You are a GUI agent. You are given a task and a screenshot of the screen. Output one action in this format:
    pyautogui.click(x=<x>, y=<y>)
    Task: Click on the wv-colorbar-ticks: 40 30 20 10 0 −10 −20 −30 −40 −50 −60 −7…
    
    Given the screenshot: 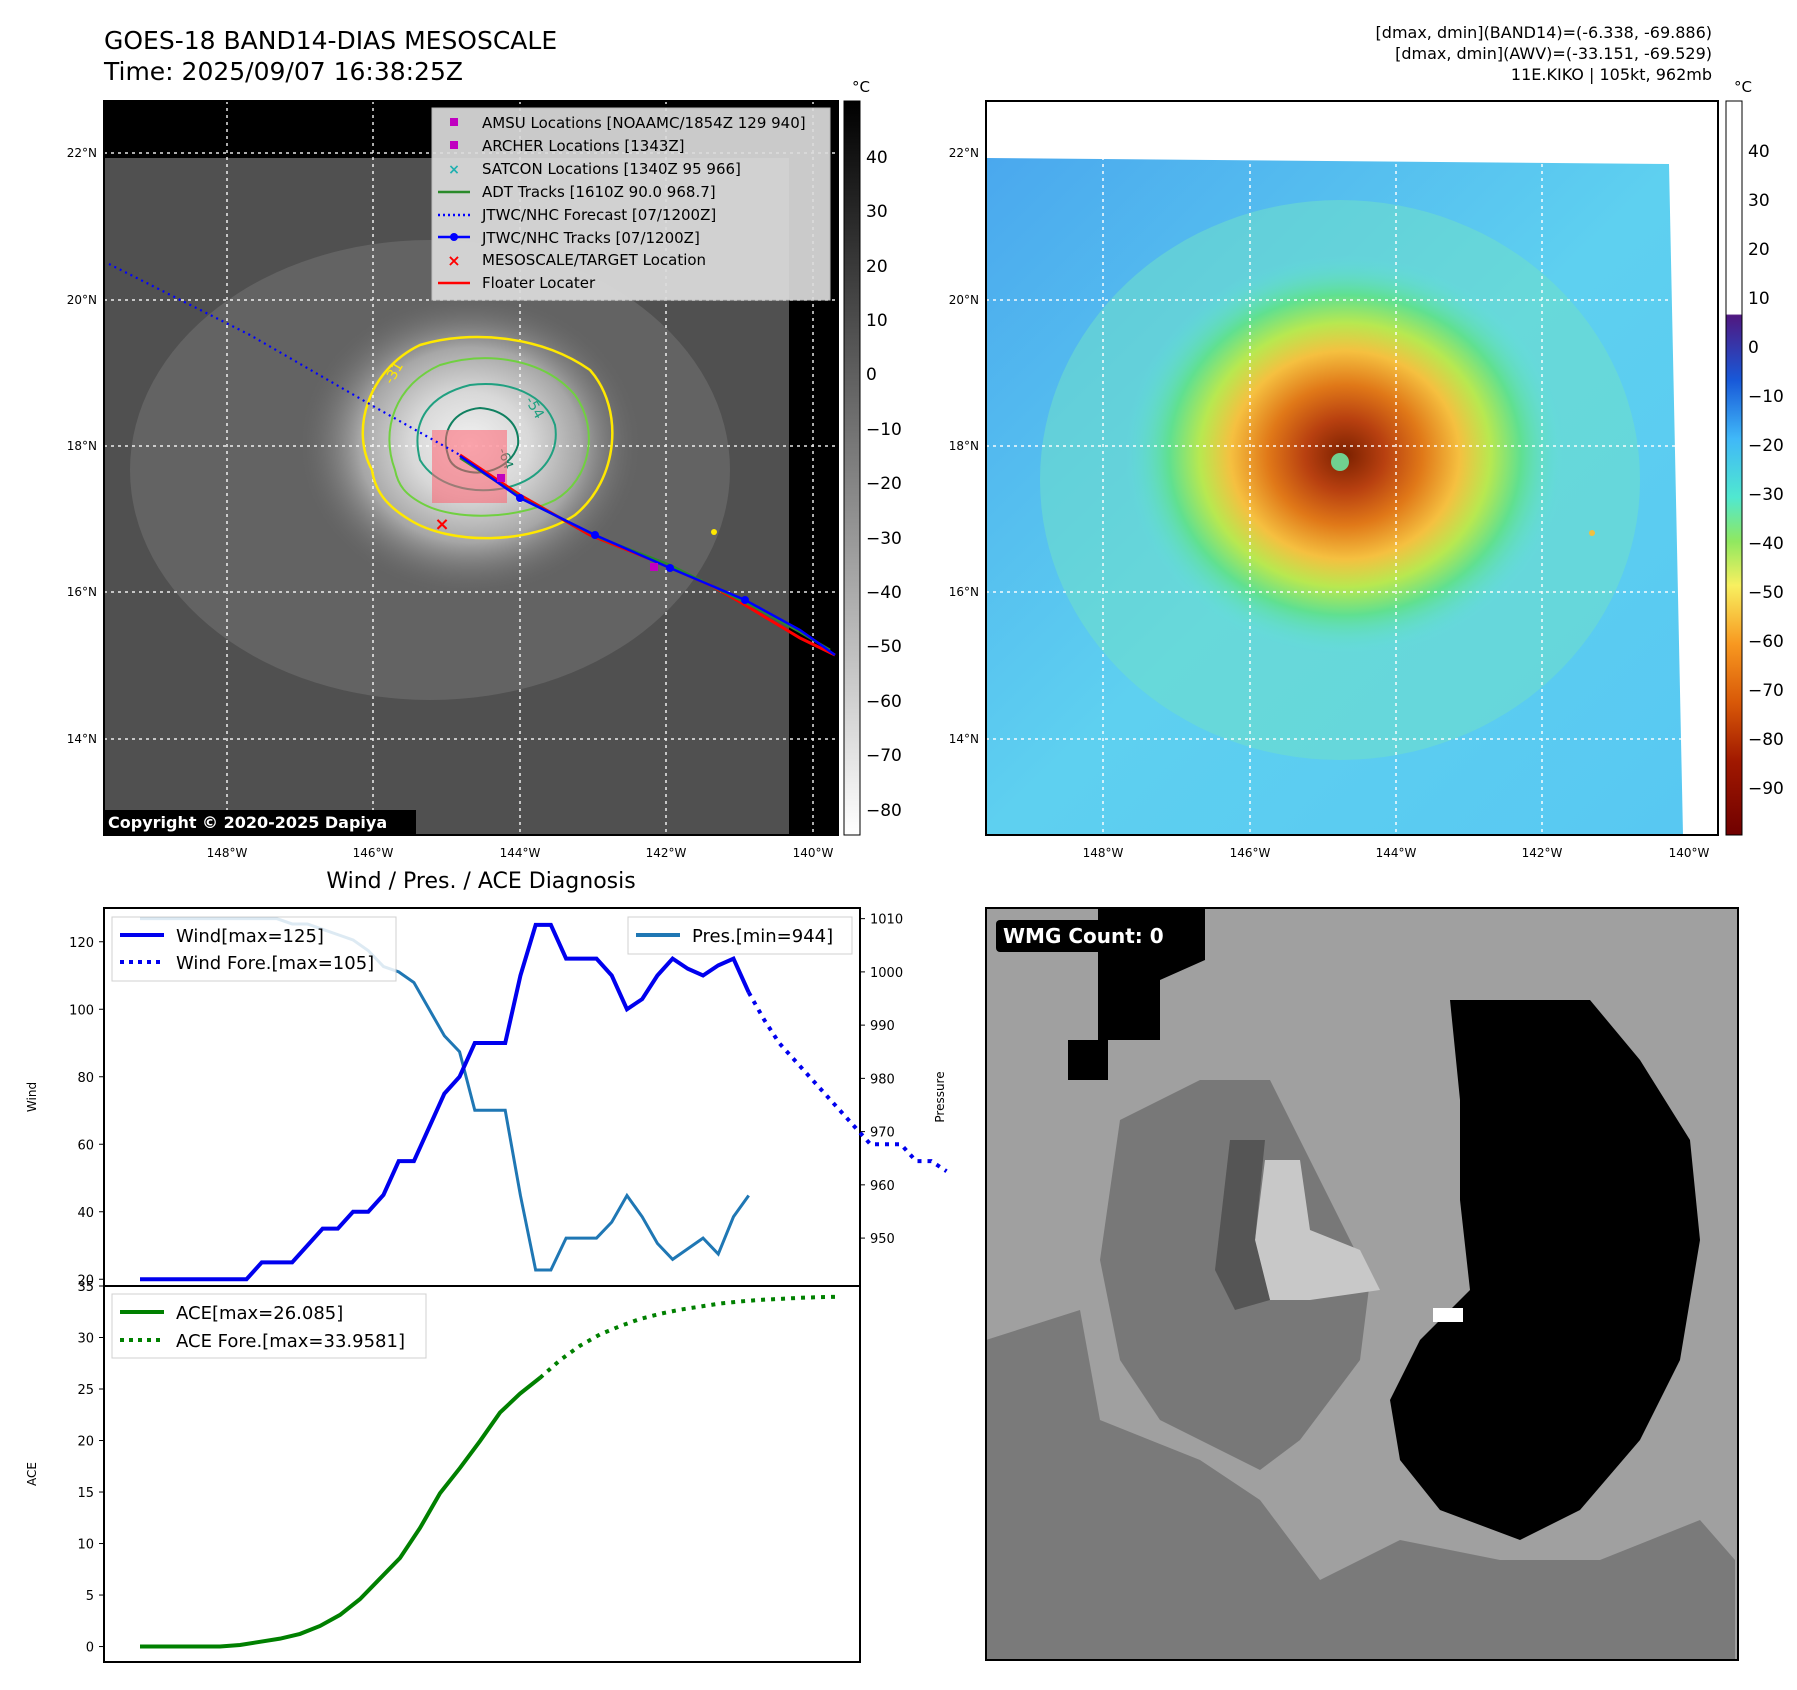 What is the action you would take?
    pyautogui.click(x=1766, y=470)
    